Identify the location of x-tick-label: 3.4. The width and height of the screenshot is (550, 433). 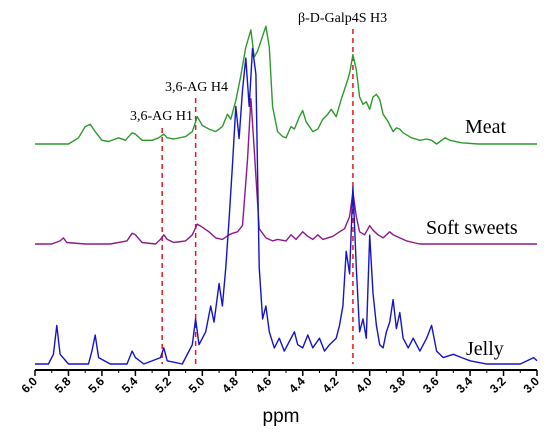
(464, 385).